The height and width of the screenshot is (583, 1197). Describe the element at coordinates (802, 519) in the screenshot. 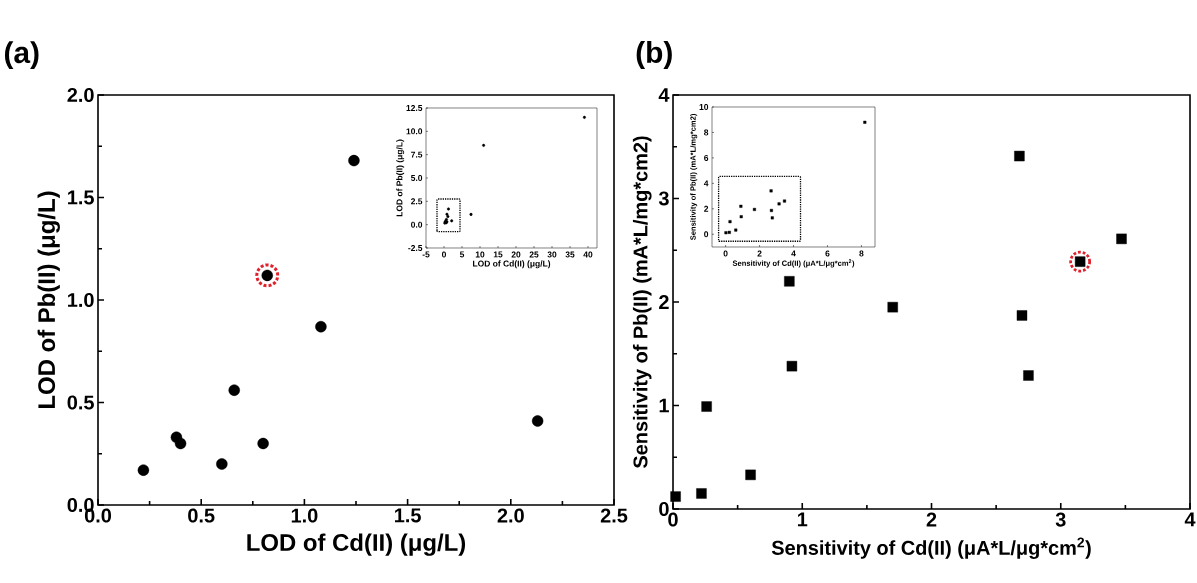

I see `x-tick-label: 1` at that location.